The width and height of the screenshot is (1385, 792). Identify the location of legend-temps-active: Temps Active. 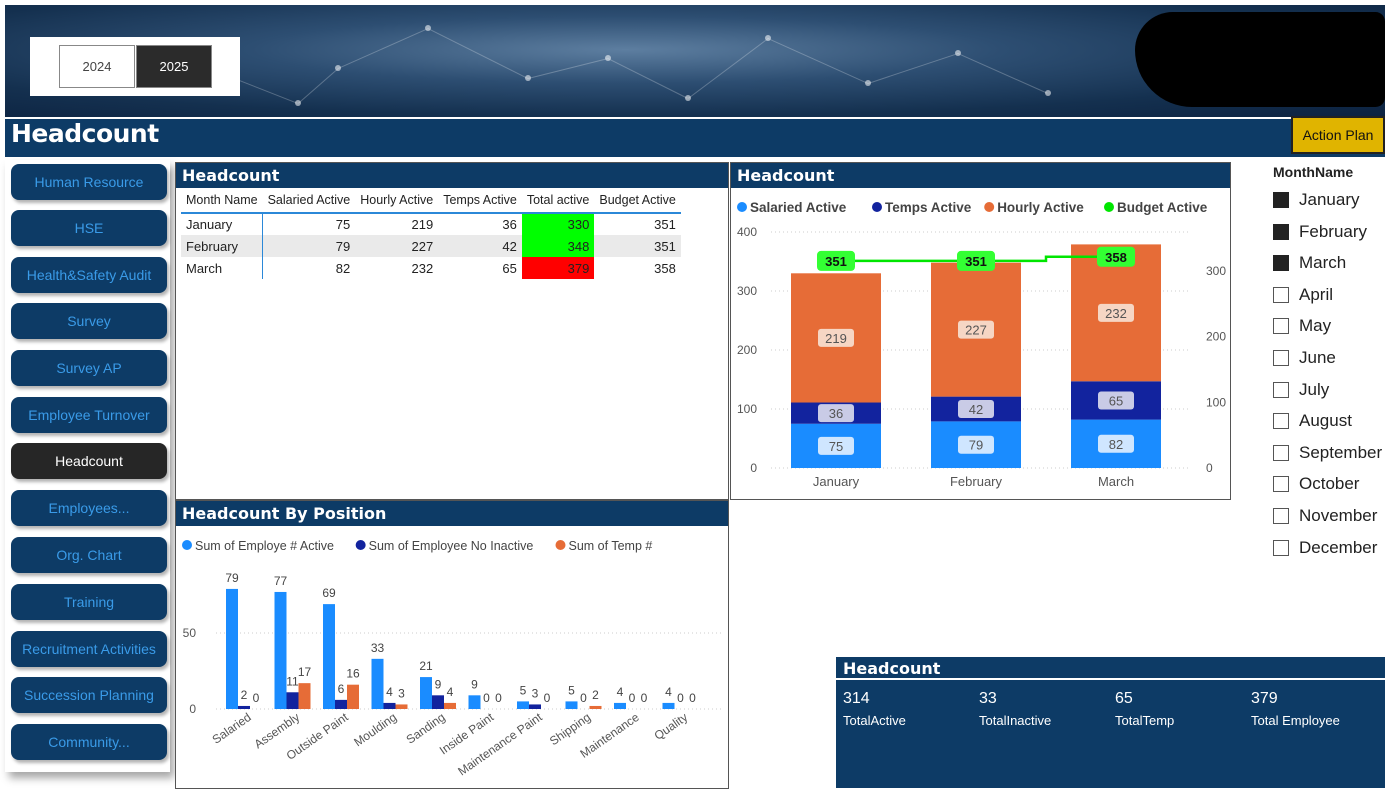
(928, 207).